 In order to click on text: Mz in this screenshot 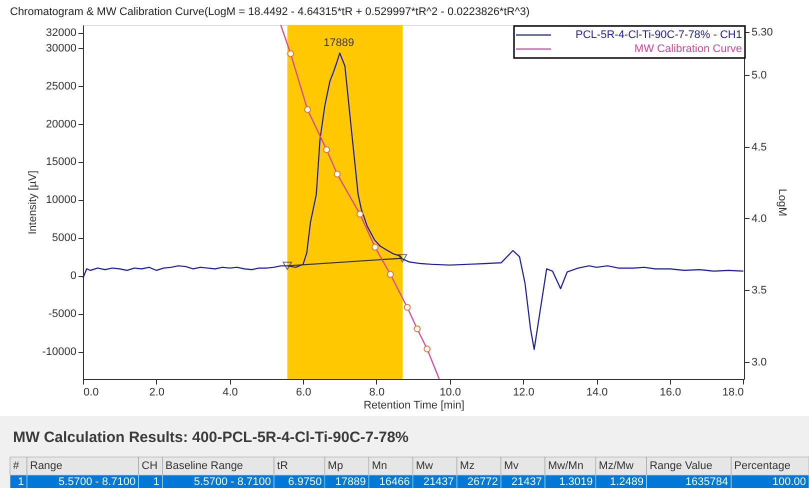, I will do `click(467, 466)`.